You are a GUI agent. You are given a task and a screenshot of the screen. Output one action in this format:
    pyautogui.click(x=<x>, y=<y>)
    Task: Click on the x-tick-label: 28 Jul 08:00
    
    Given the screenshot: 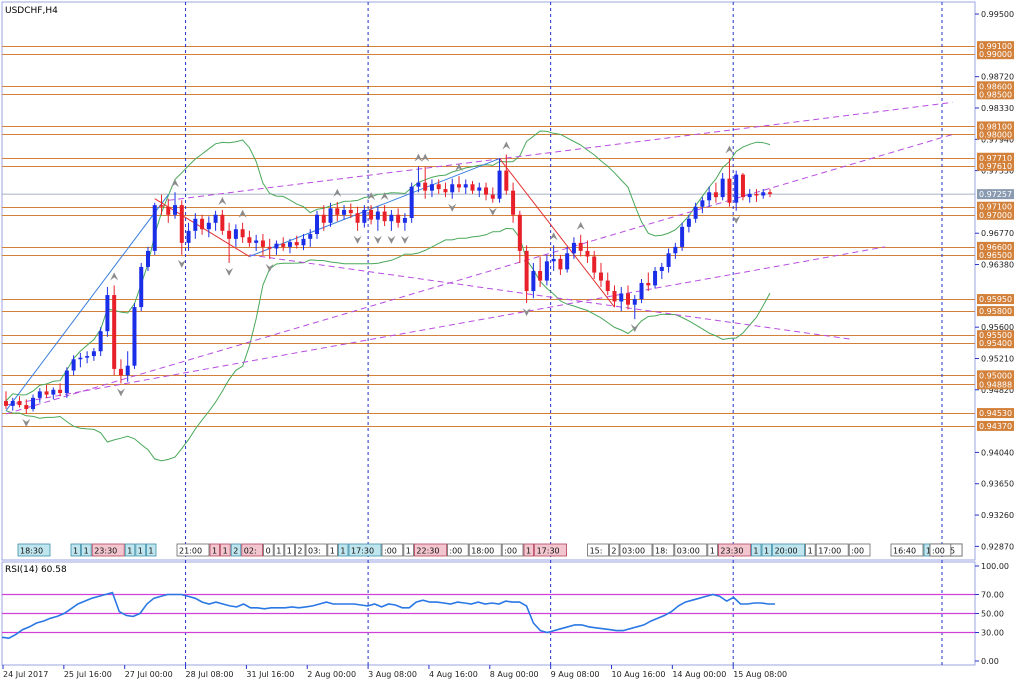 What is the action you would take?
    pyautogui.click(x=210, y=674)
    